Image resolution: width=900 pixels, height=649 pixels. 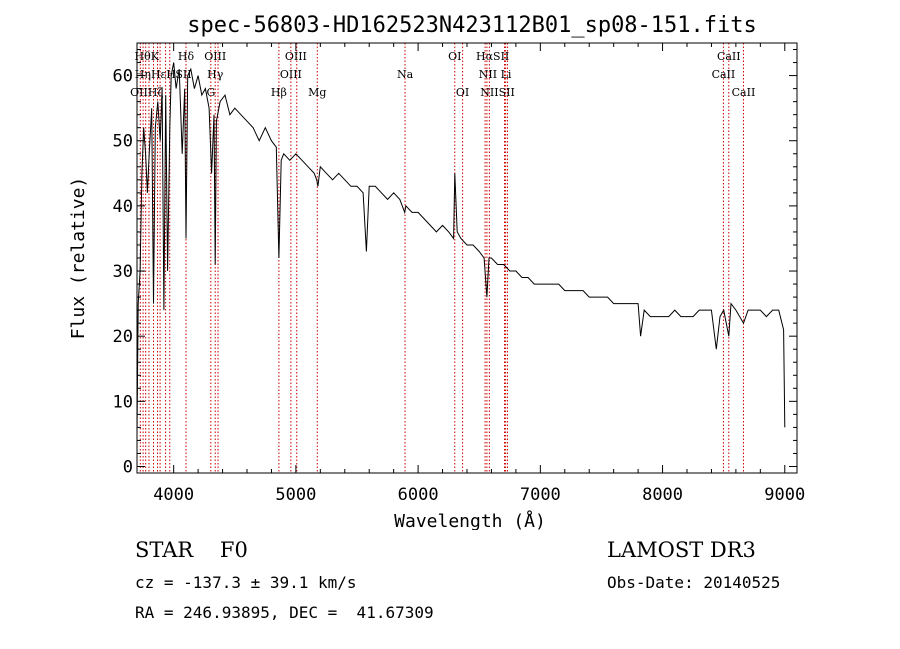 I want to click on coordinates: RA = 246.93895, DEC = 41.67309, so click(x=284, y=612).